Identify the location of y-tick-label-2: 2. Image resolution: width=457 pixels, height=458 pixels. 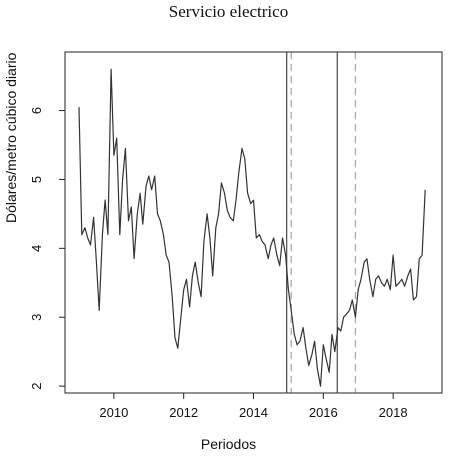
(36, 385).